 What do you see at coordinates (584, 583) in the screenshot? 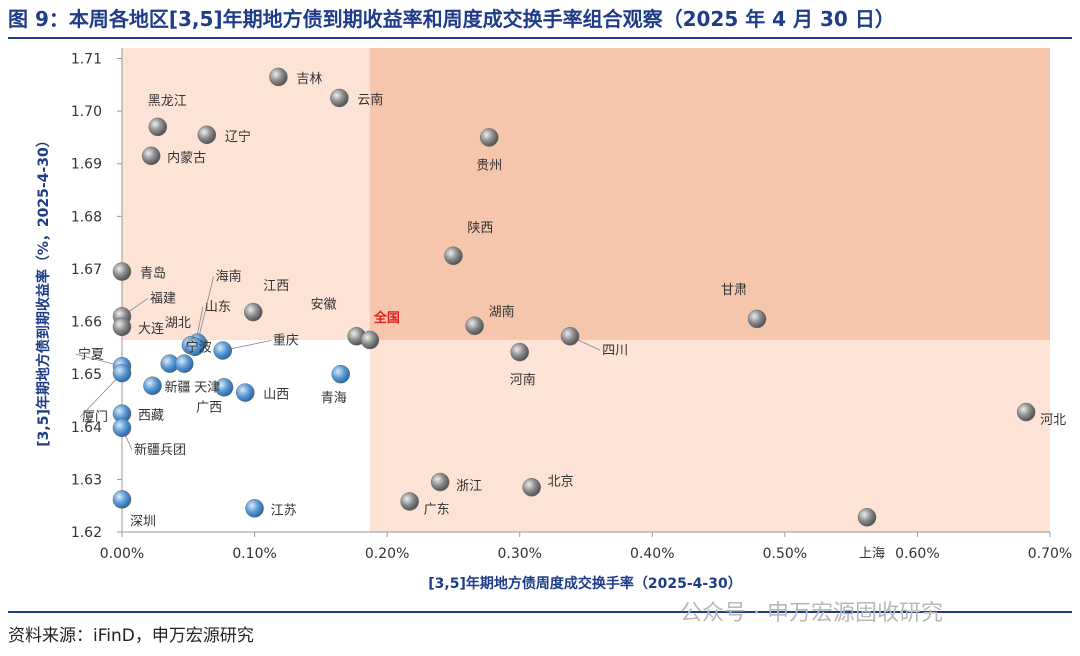
I see `x-axis-title: [3,5]年期地方债周度成交换手率（2025-4-30）` at bounding box center [584, 583].